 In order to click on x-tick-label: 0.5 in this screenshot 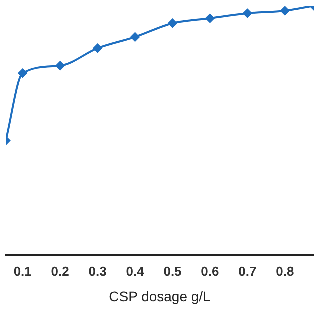, I will do `click(173, 271)`.